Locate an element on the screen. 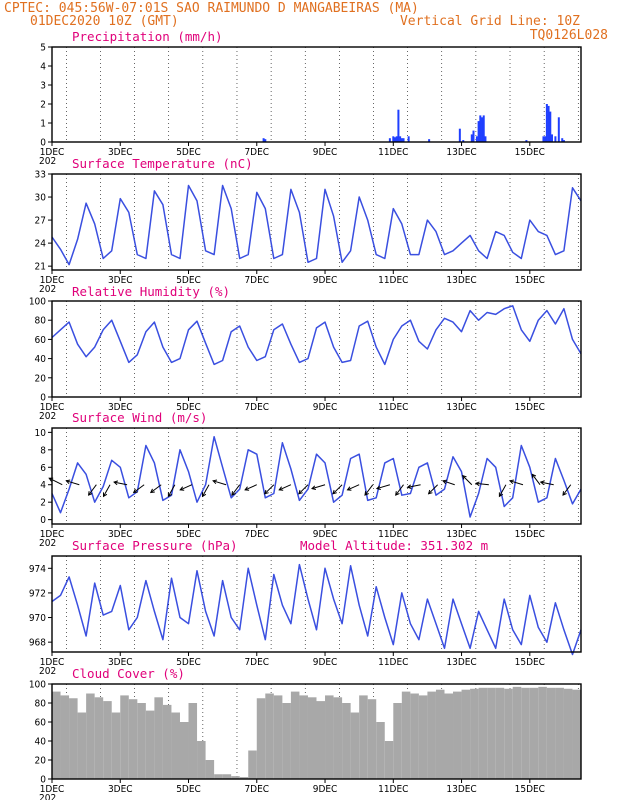  cloud-panel-frame is located at coordinates (316, 731).